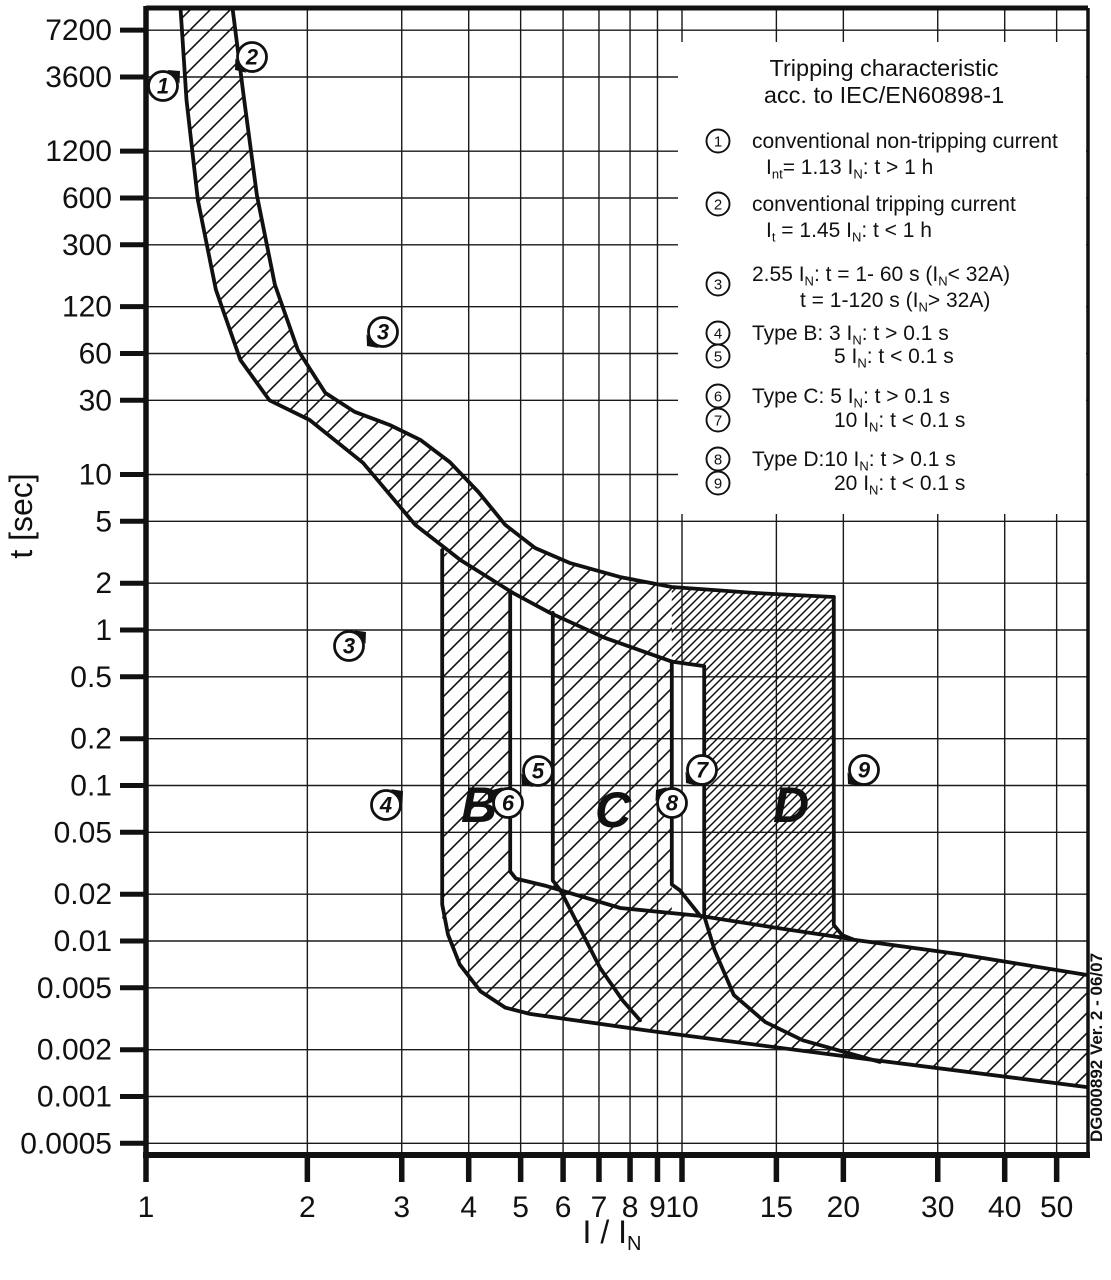 This screenshot has height=1280, width=1111. What do you see at coordinates (78, 30) in the screenshot?
I see `y-tick-label-7200: 7200` at bounding box center [78, 30].